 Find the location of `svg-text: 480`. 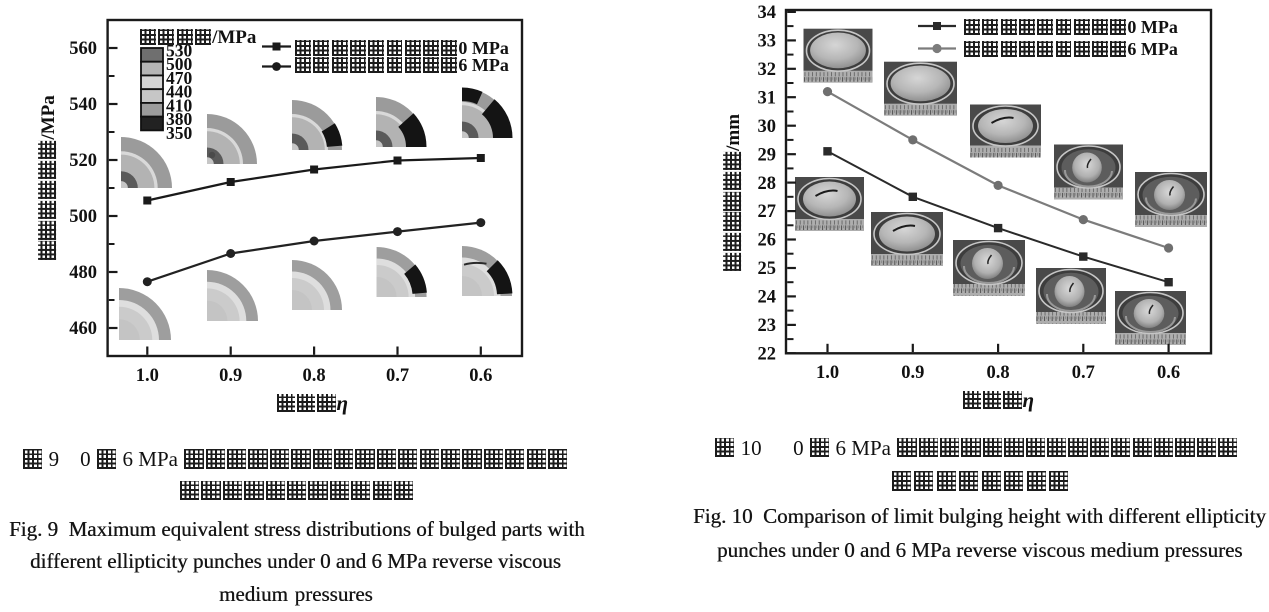

svg-text: 480 is located at coordinates (83, 273).